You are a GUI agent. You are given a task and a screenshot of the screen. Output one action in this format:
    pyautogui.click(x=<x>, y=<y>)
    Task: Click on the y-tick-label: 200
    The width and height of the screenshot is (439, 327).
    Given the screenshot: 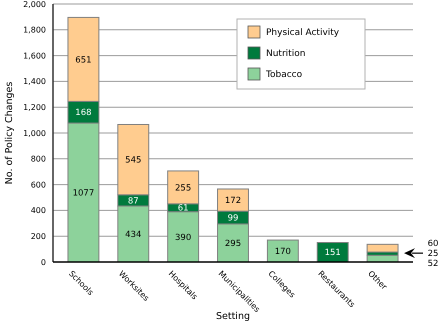 What is the action you would take?
    pyautogui.click(x=38, y=236)
    